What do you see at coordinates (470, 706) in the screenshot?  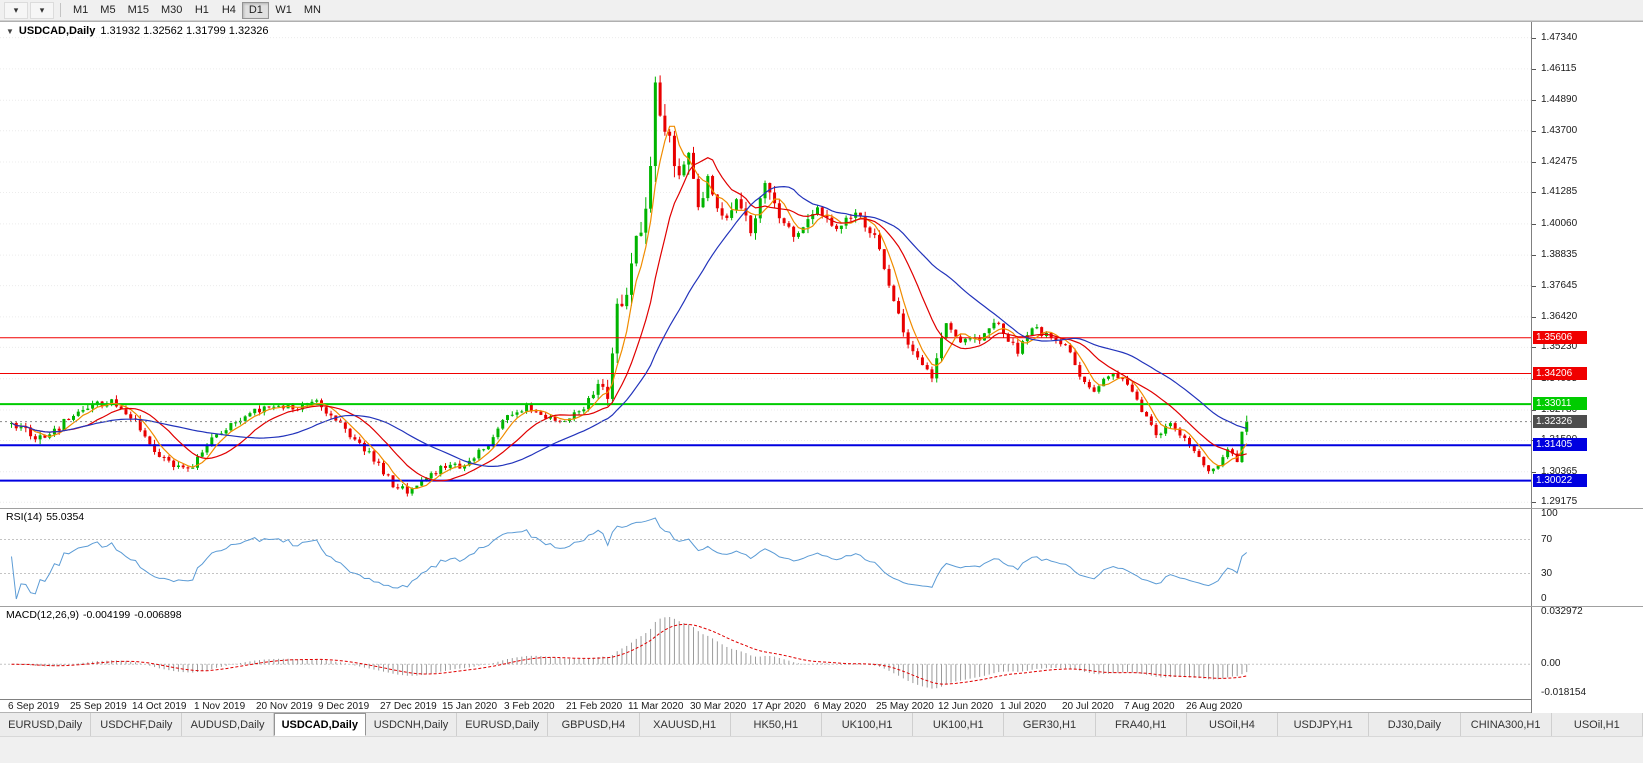 I see `date-label: 15 Jan 2020` at bounding box center [470, 706].